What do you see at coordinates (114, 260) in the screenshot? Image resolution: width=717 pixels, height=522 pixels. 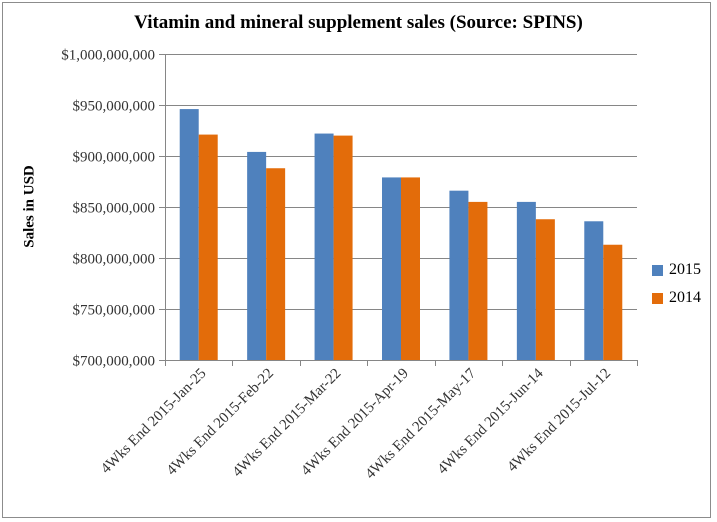 I see `y-tick-label: $800,000,000` at bounding box center [114, 260].